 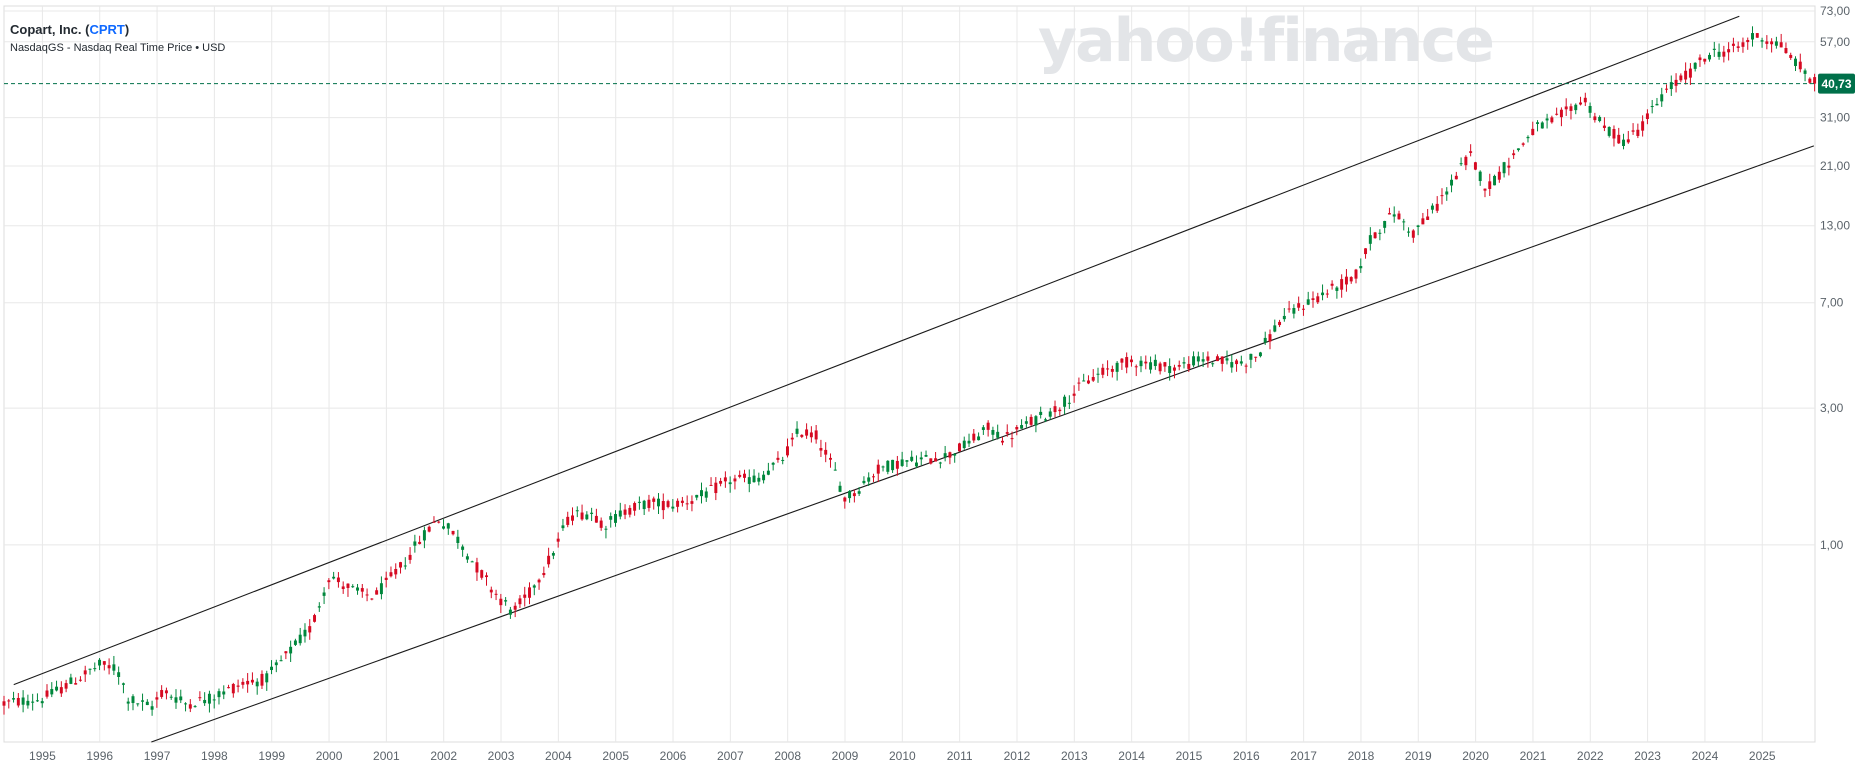 I want to click on x-tick-label: 2013, so click(x=1074, y=756).